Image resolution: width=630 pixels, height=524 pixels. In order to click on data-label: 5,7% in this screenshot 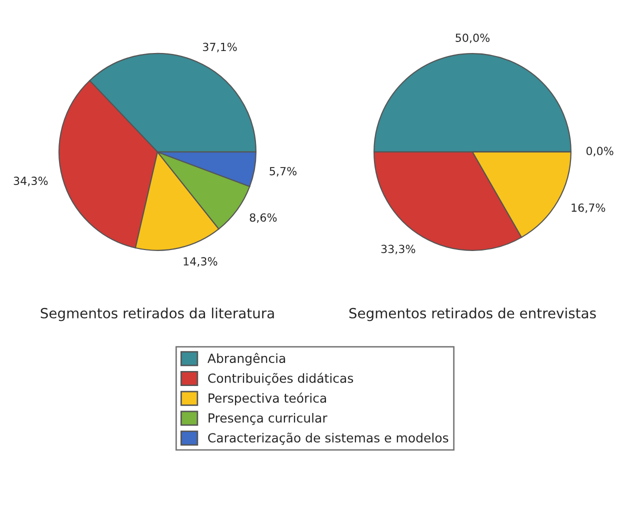, I will do `click(283, 171)`.